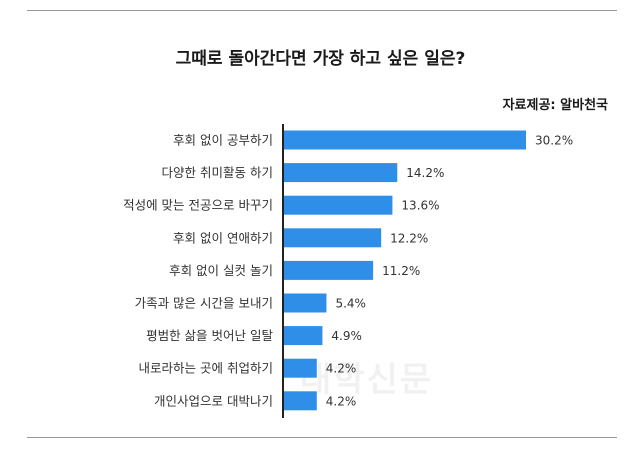 The image size is (641, 452). What do you see at coordinates (223, 140) in the screenshot?
I see `category-label: 후회 없이 공부하기` at bounding box center [223, 140].